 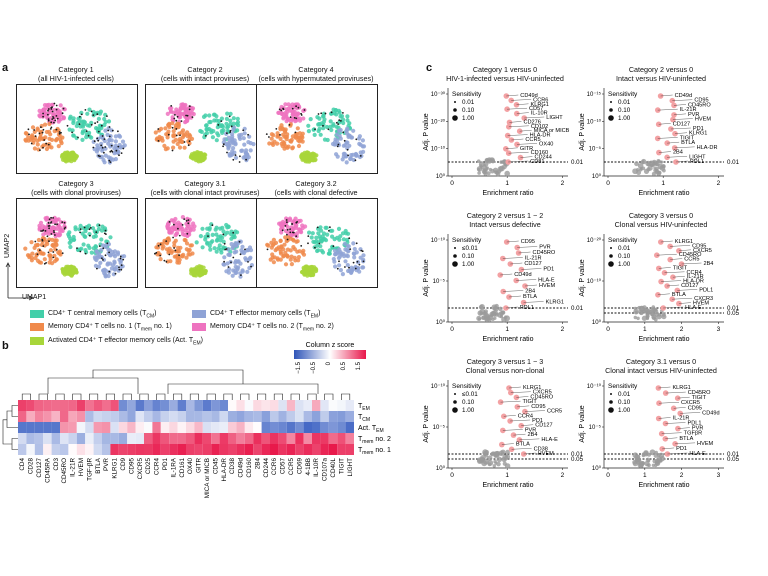 I want to click on umap-highlight-cells, so click(x=313, y=133).